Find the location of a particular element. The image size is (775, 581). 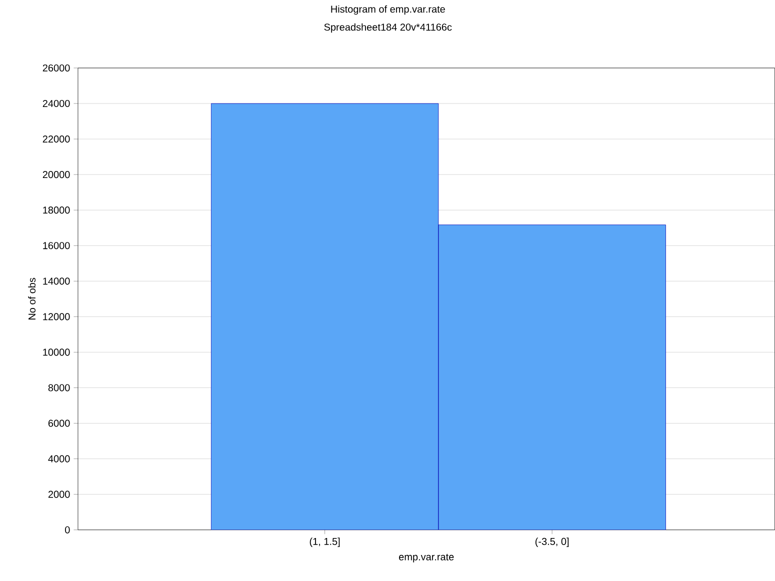

y-tick-label: 10000 is located at coordinates (56, 352).